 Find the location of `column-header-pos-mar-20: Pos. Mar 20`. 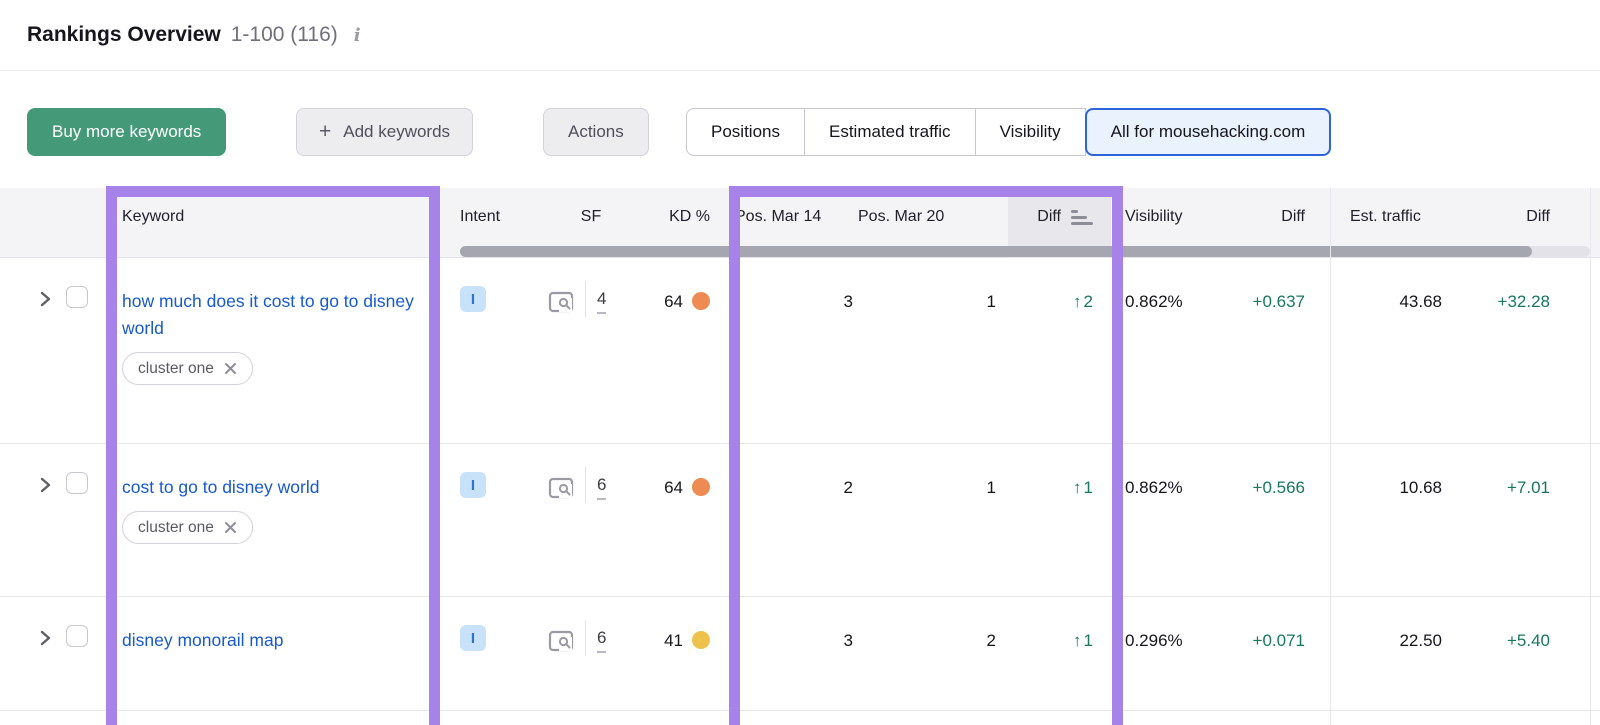

column-header-pos-mar-20: Pos. Mar 20 is located at coordinates (901, 216).